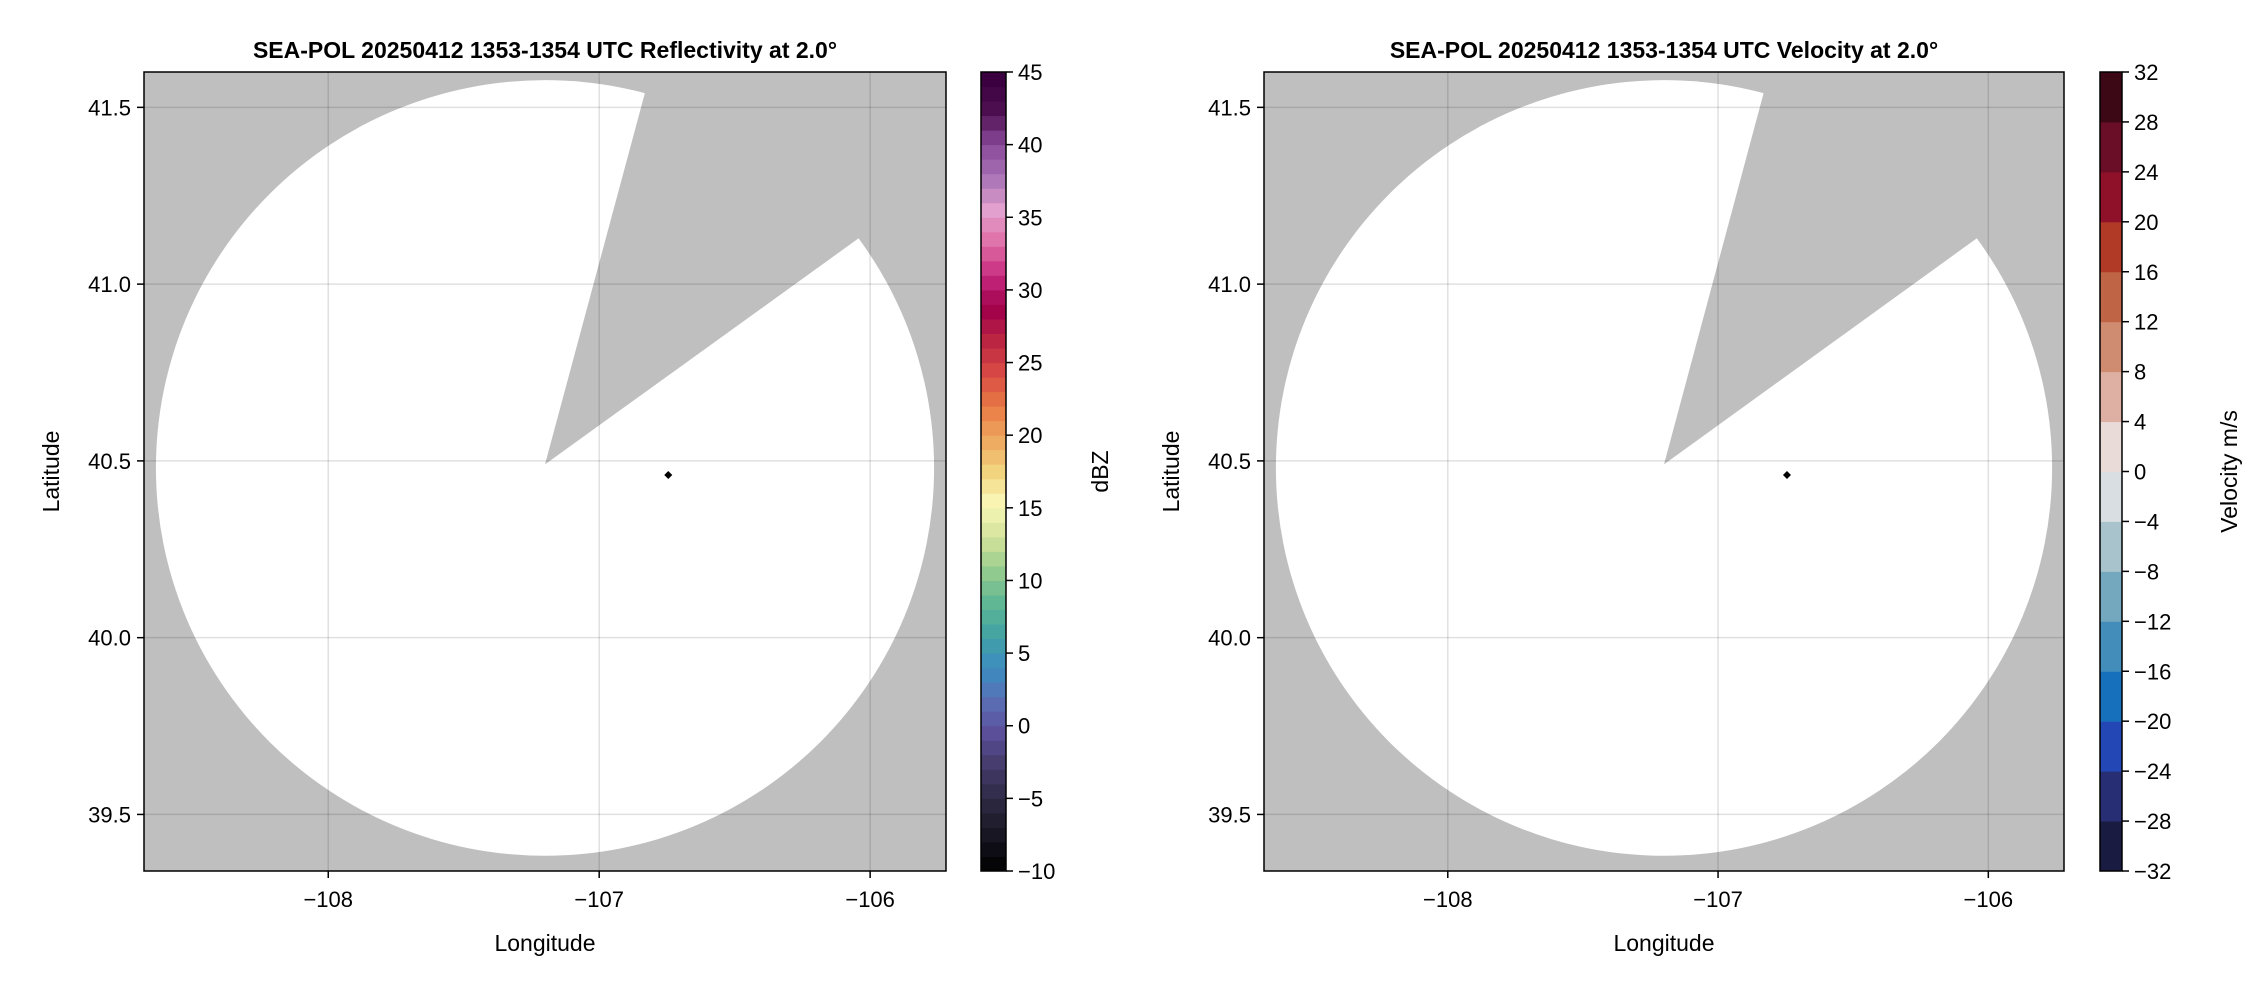 The image size is (2262, 990). Describe the element at coordinates (2146, 272) in the screenshot. I see `colorbar-tick-label: 16` at that location.